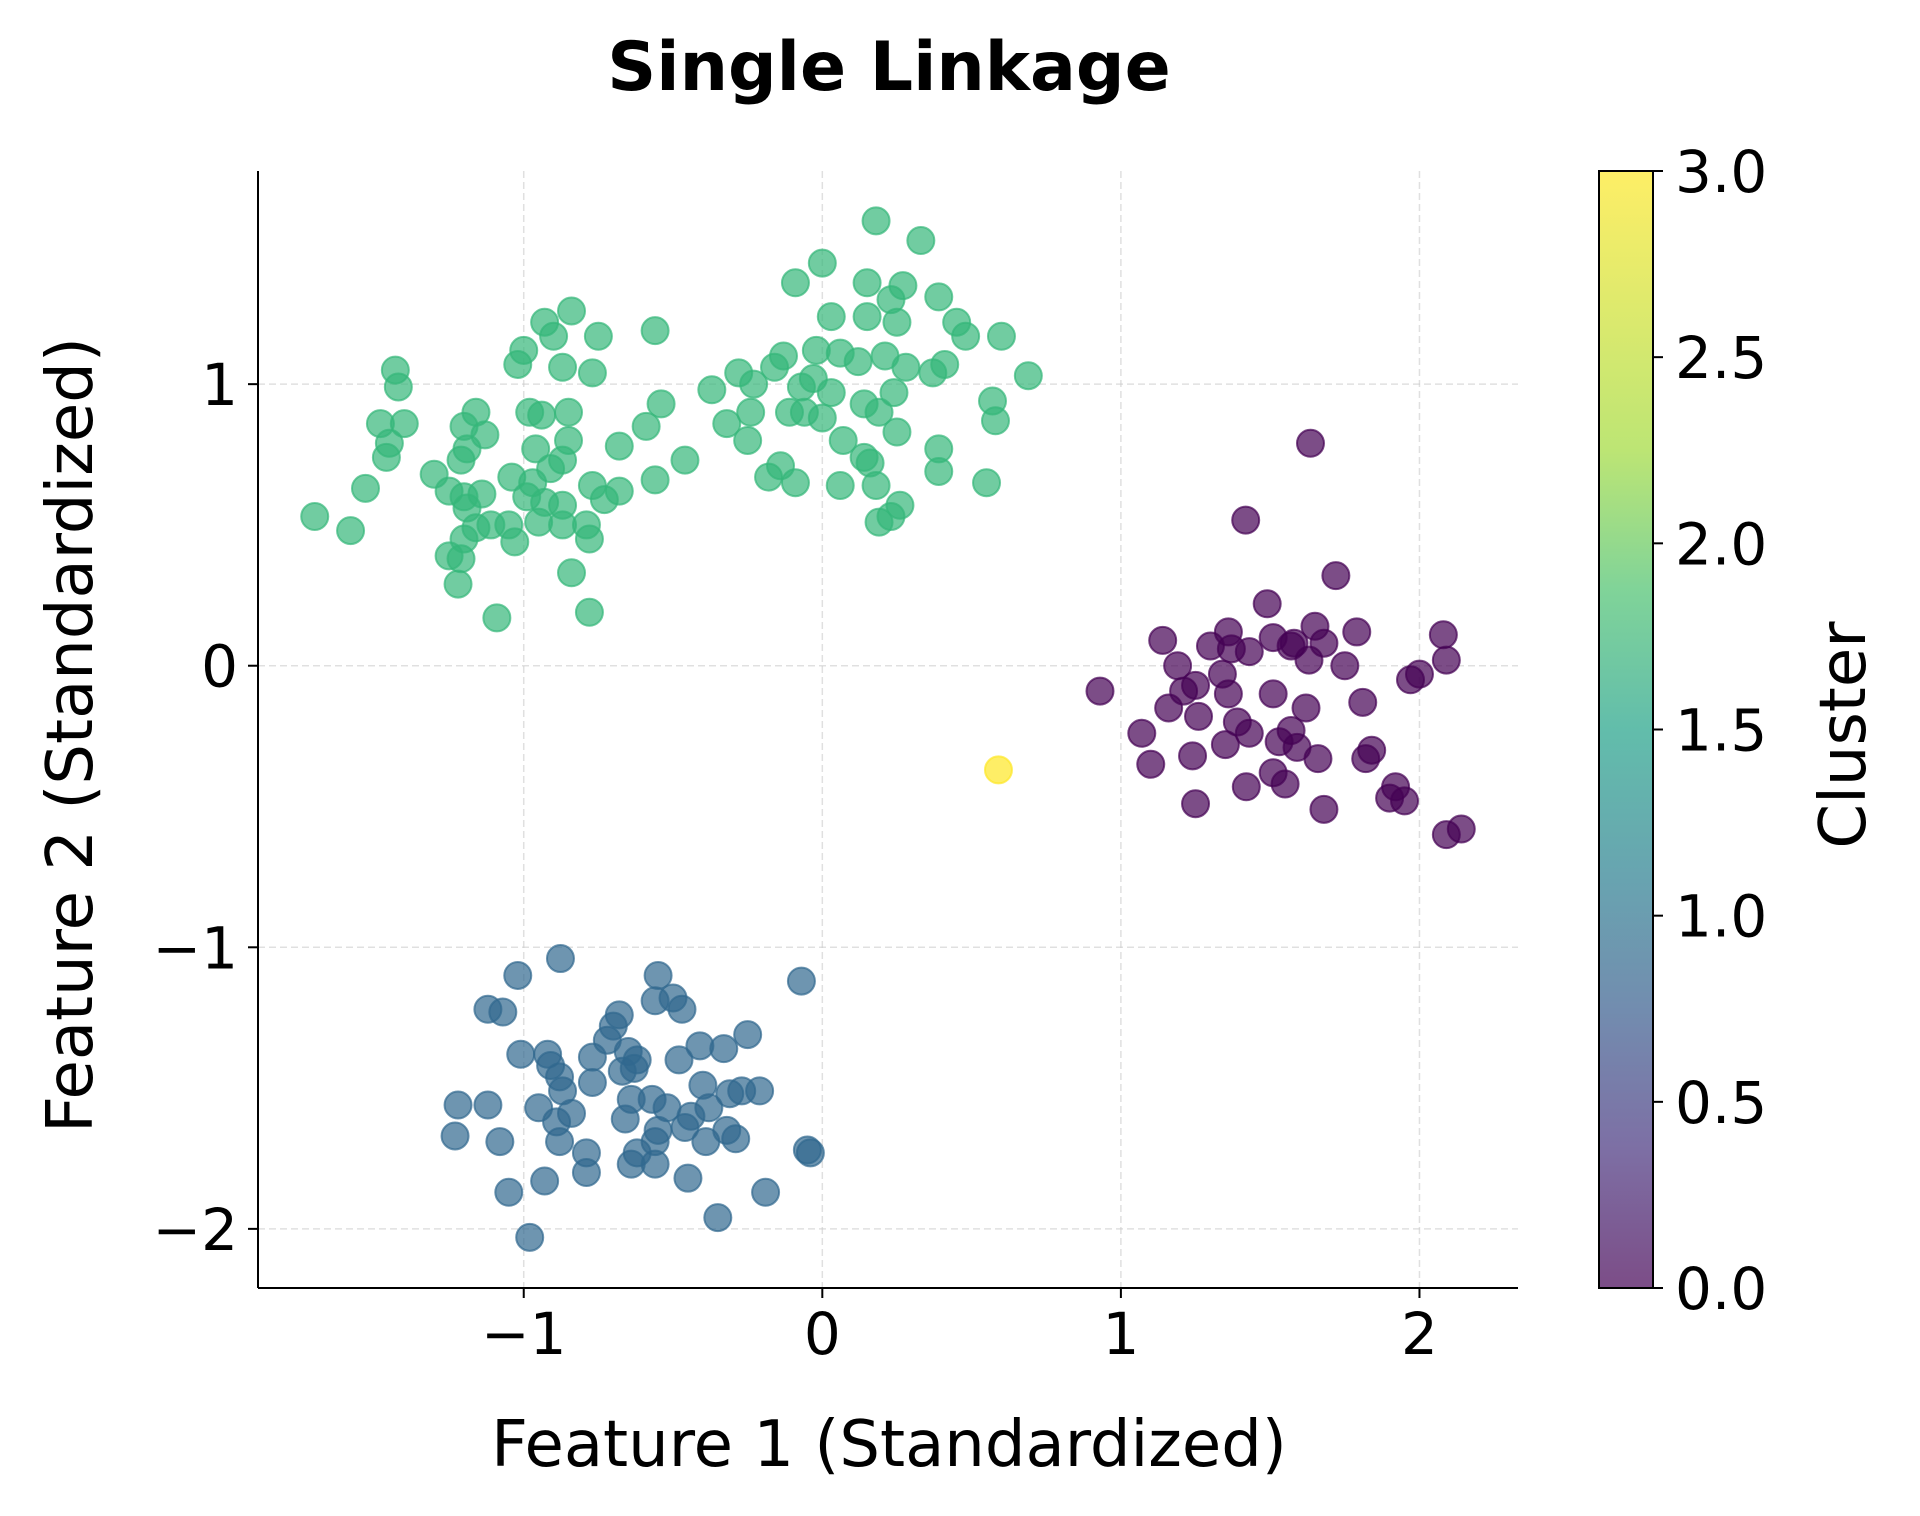  Describe the element at coordinates (219, 667) in the screenshot. I see `y-tick-label: 0` at that location.